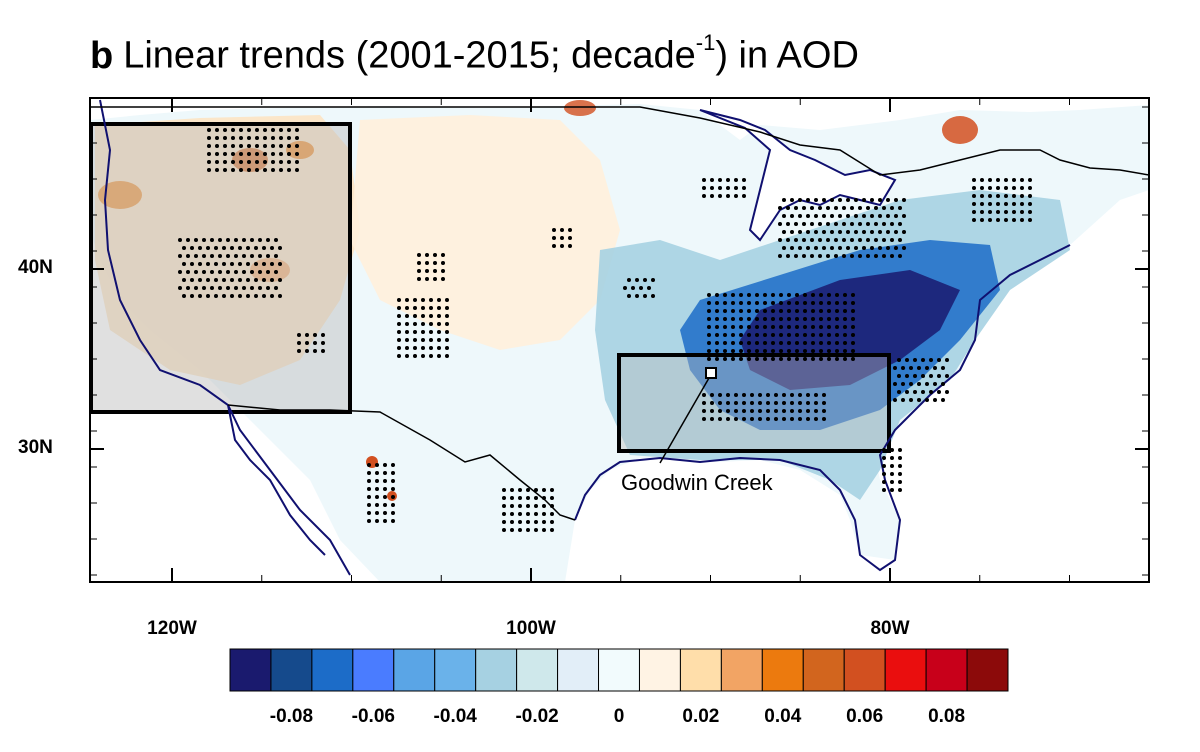  Describe the element at coordinates (221, 268) in the screenshot. I see `western-region-box` at that location.